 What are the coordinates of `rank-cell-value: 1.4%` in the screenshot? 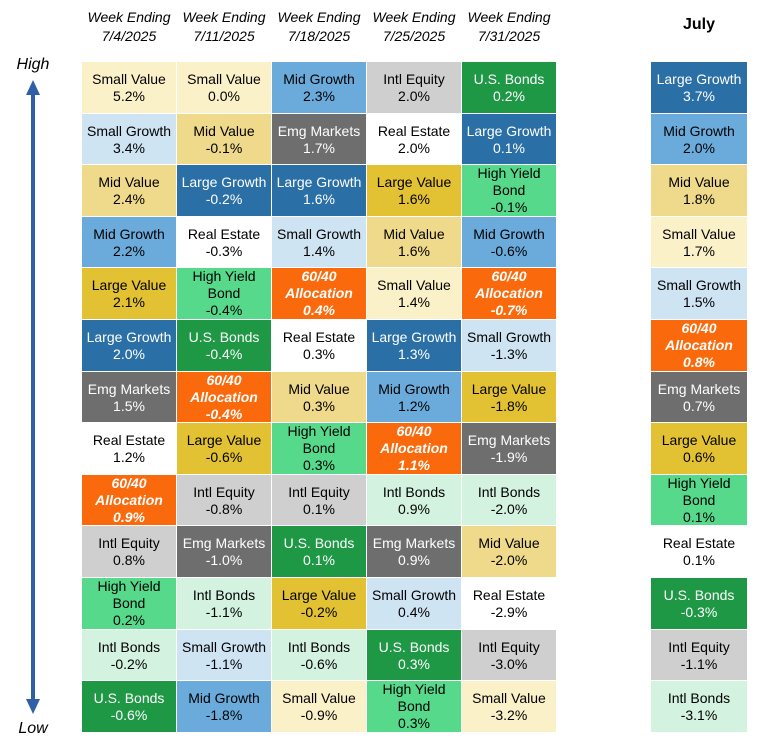 It's located at (414, 301).